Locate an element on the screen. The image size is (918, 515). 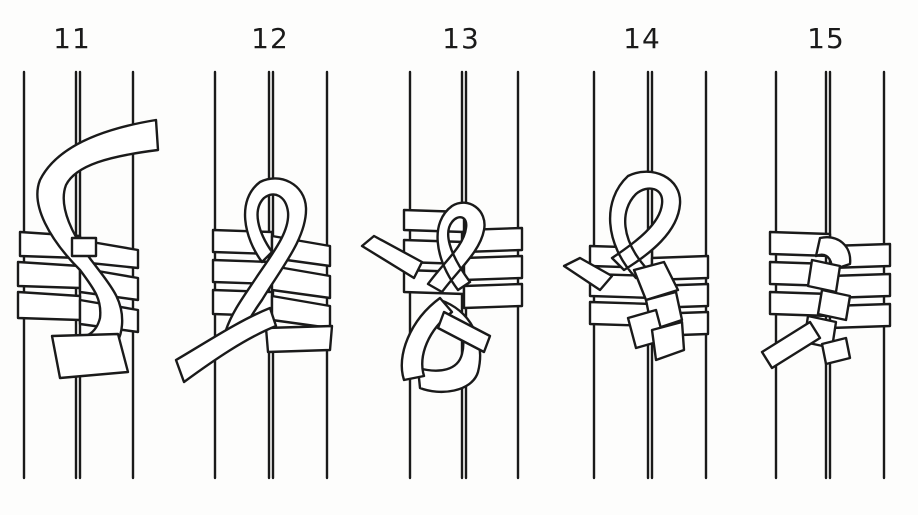
step-number-11: 11 is located at coordinates (72, 38).